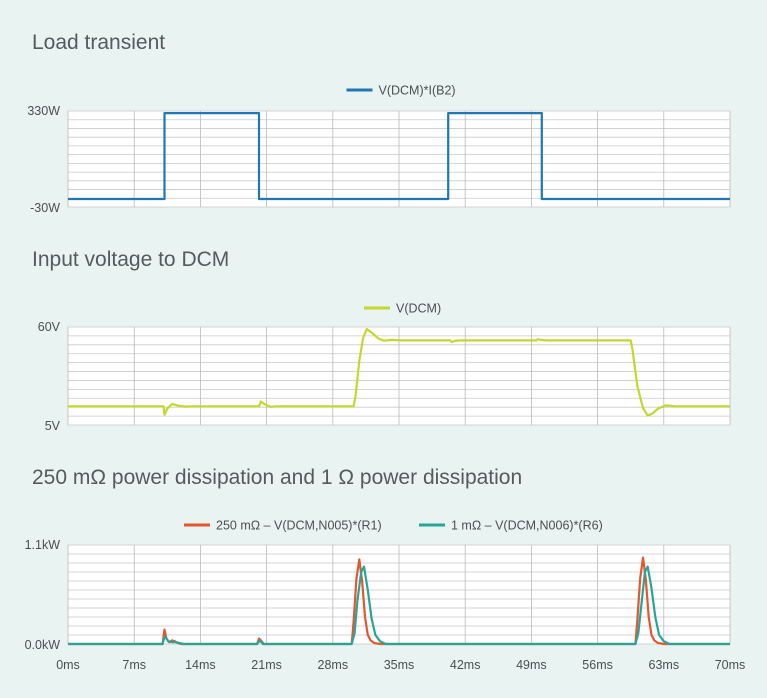  Describe the element at coordinates (45, 208) in the screenshot. I see `y-tick-label: -30W` at that location.